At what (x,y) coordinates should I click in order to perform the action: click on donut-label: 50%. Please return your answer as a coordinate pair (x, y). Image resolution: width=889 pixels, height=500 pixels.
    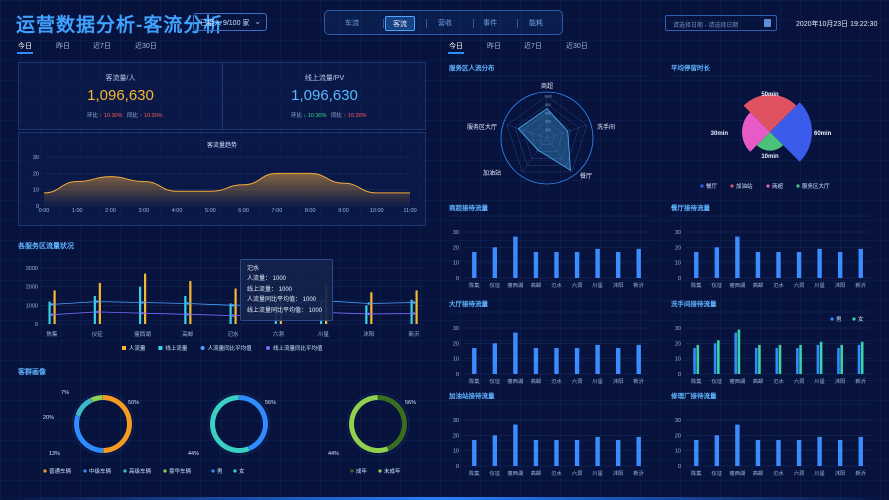
    Looking at the image, I should click on (133, 403).